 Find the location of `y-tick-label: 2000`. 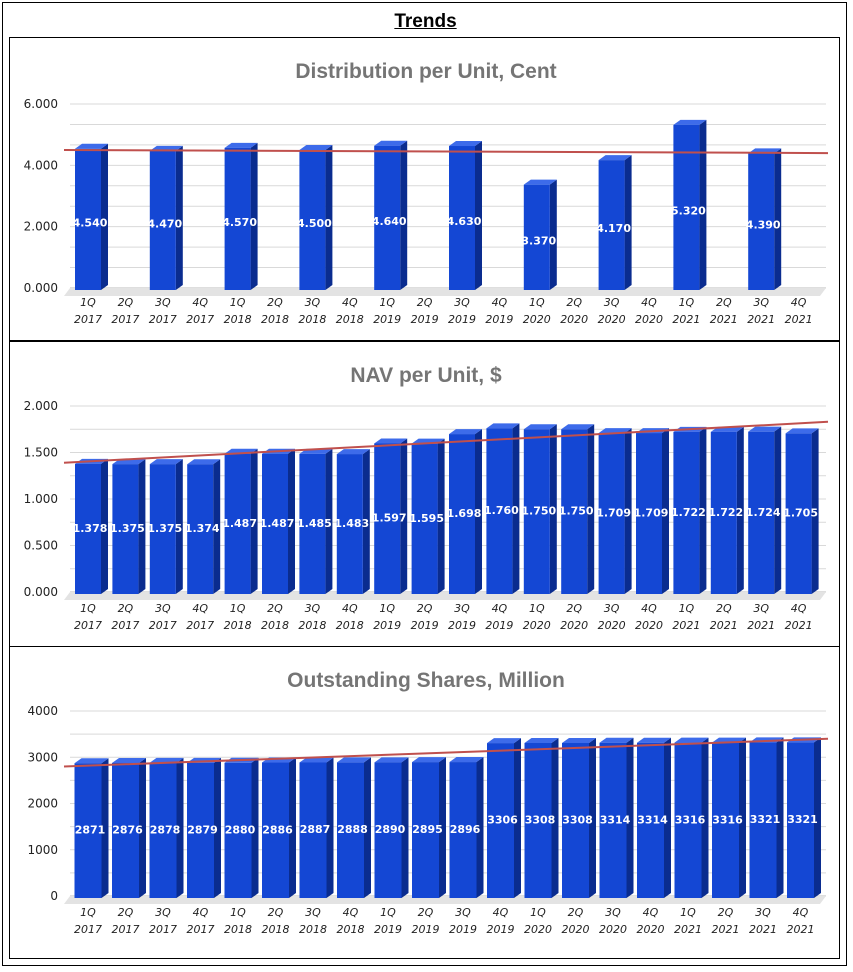

y-tick-label: 2000 is located at coordinates (42, 804).